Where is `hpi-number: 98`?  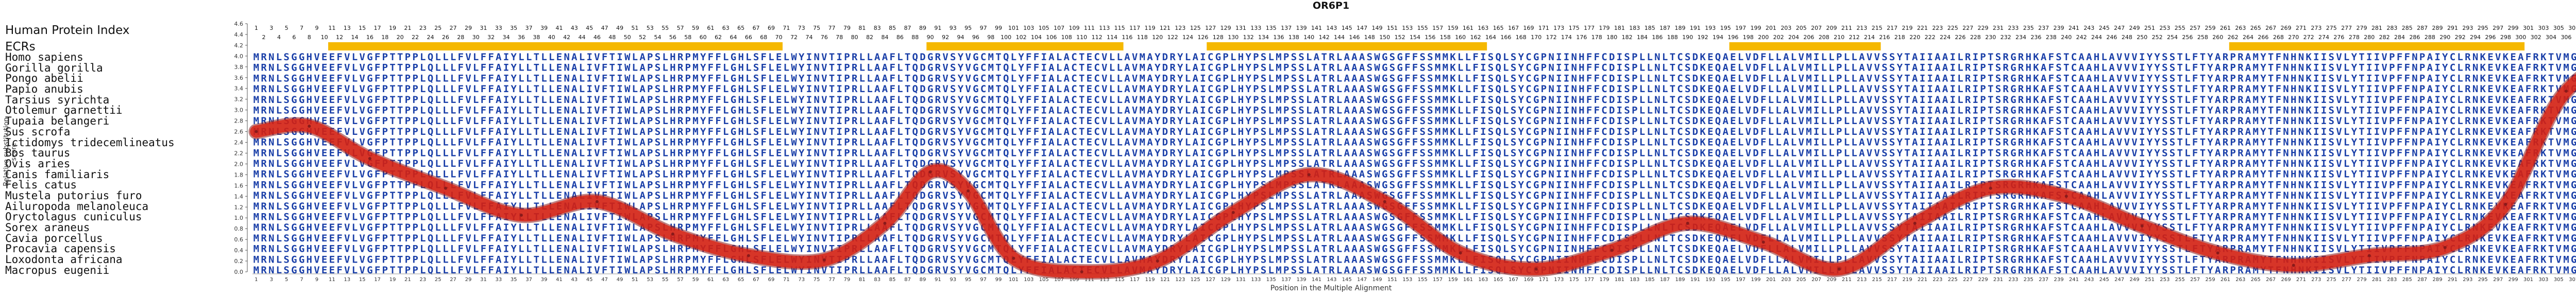 hpi-number: 98 is located at coordinates (990, 37).